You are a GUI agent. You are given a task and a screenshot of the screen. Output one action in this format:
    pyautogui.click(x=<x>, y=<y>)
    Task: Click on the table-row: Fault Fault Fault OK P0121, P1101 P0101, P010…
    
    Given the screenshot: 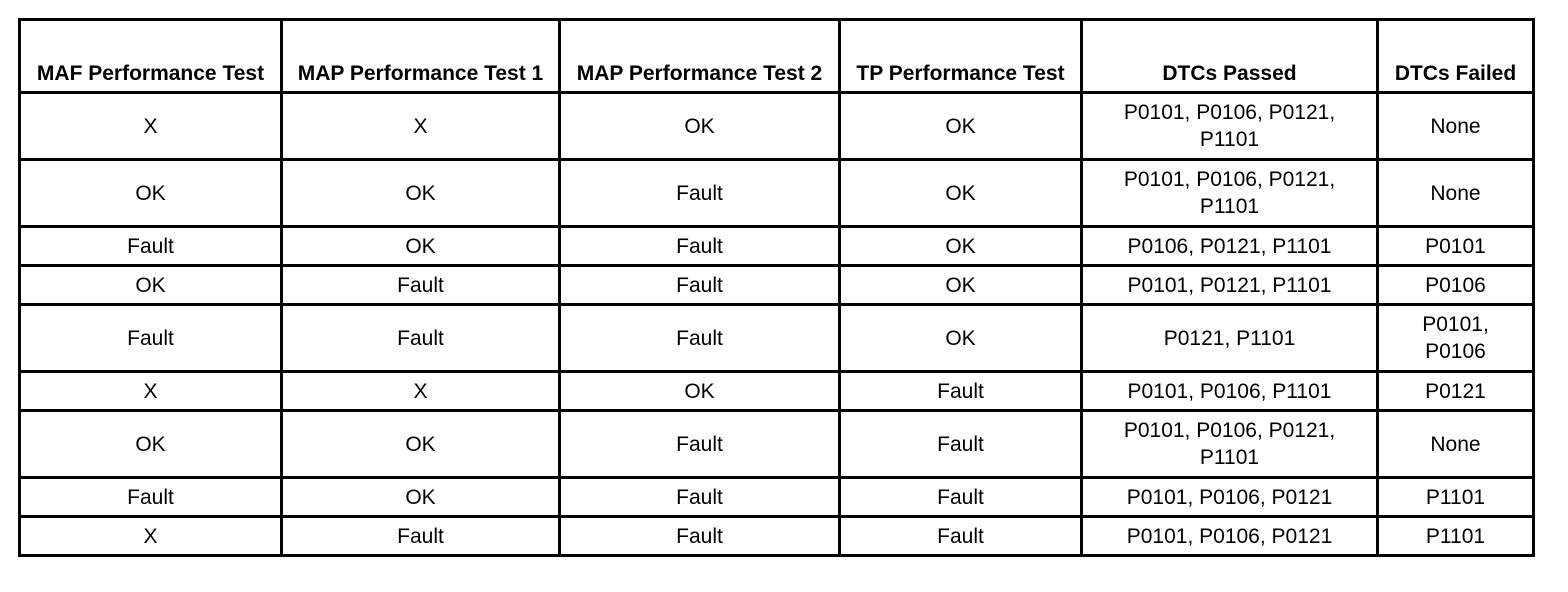 What is the action you would take?
    pyautogui.click(x=776, y=338)
    